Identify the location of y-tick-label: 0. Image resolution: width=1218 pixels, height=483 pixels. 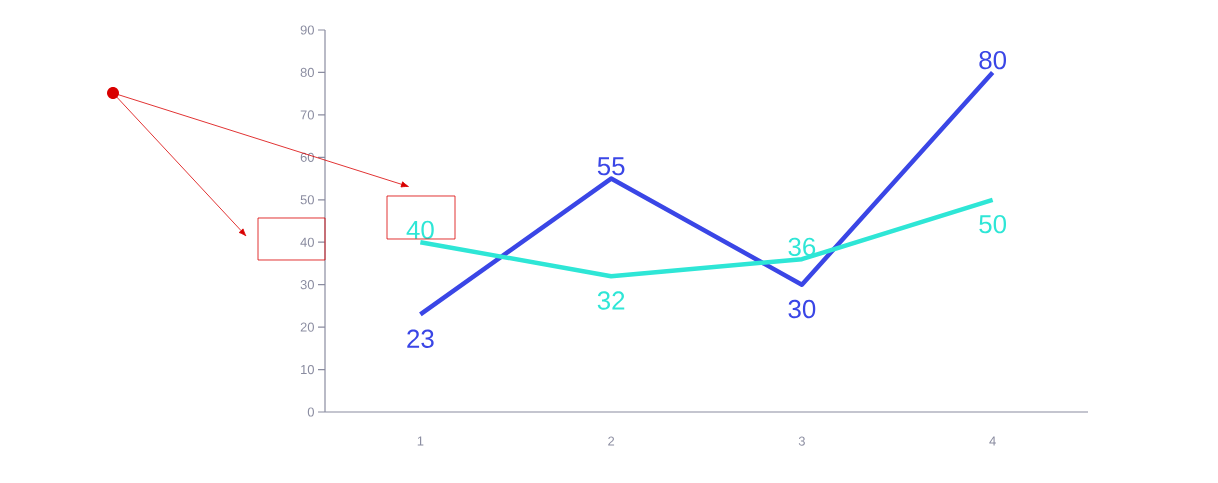
(310, 412).